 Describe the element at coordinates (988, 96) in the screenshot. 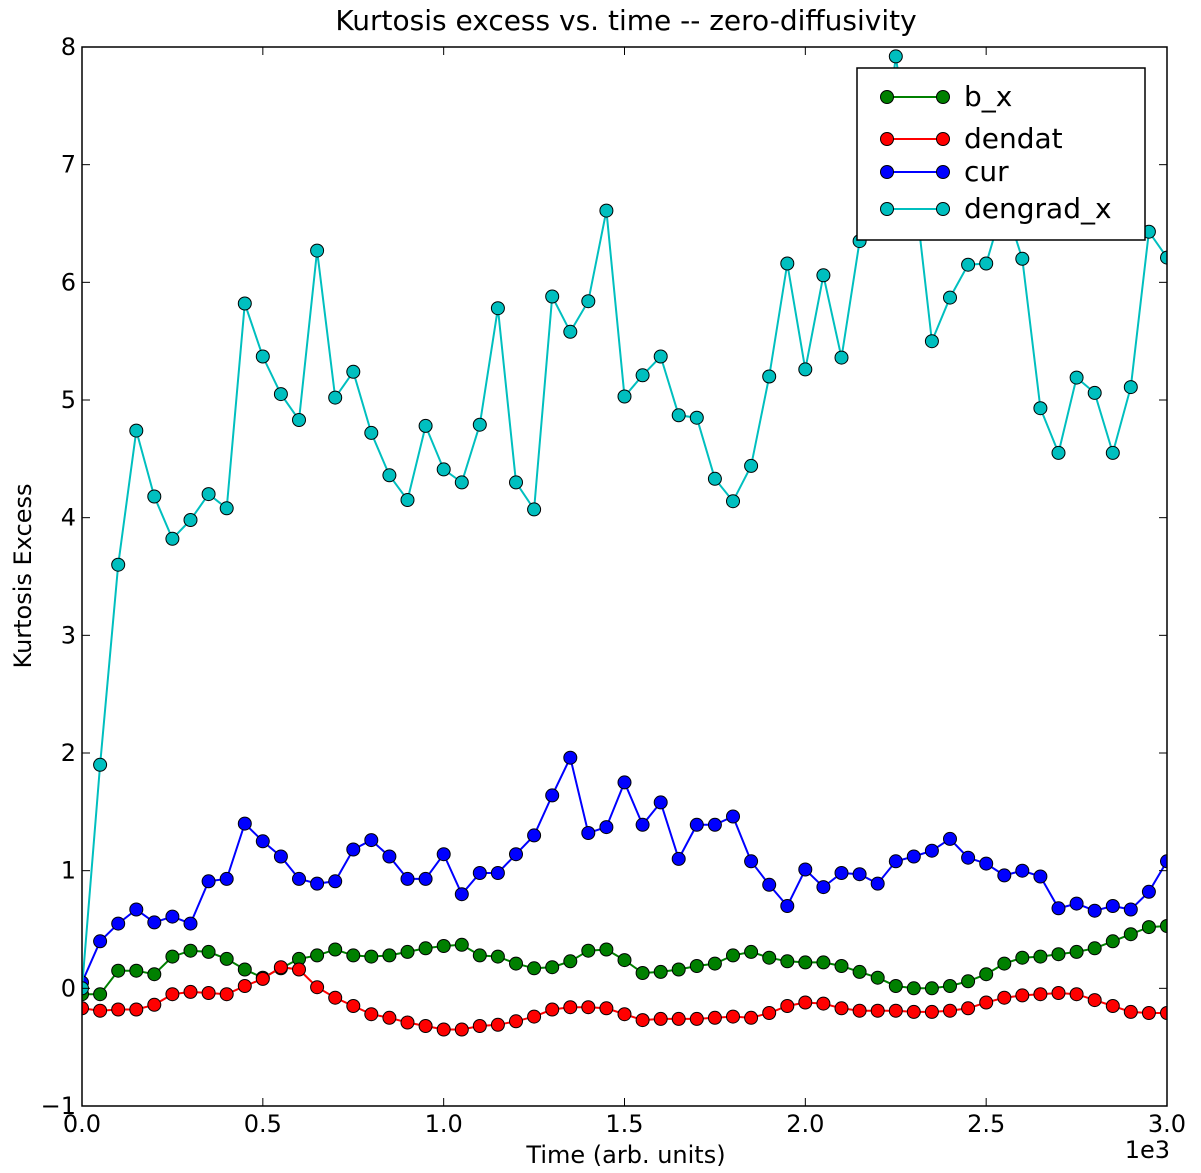

I see `legend-label: b_x` at that location.